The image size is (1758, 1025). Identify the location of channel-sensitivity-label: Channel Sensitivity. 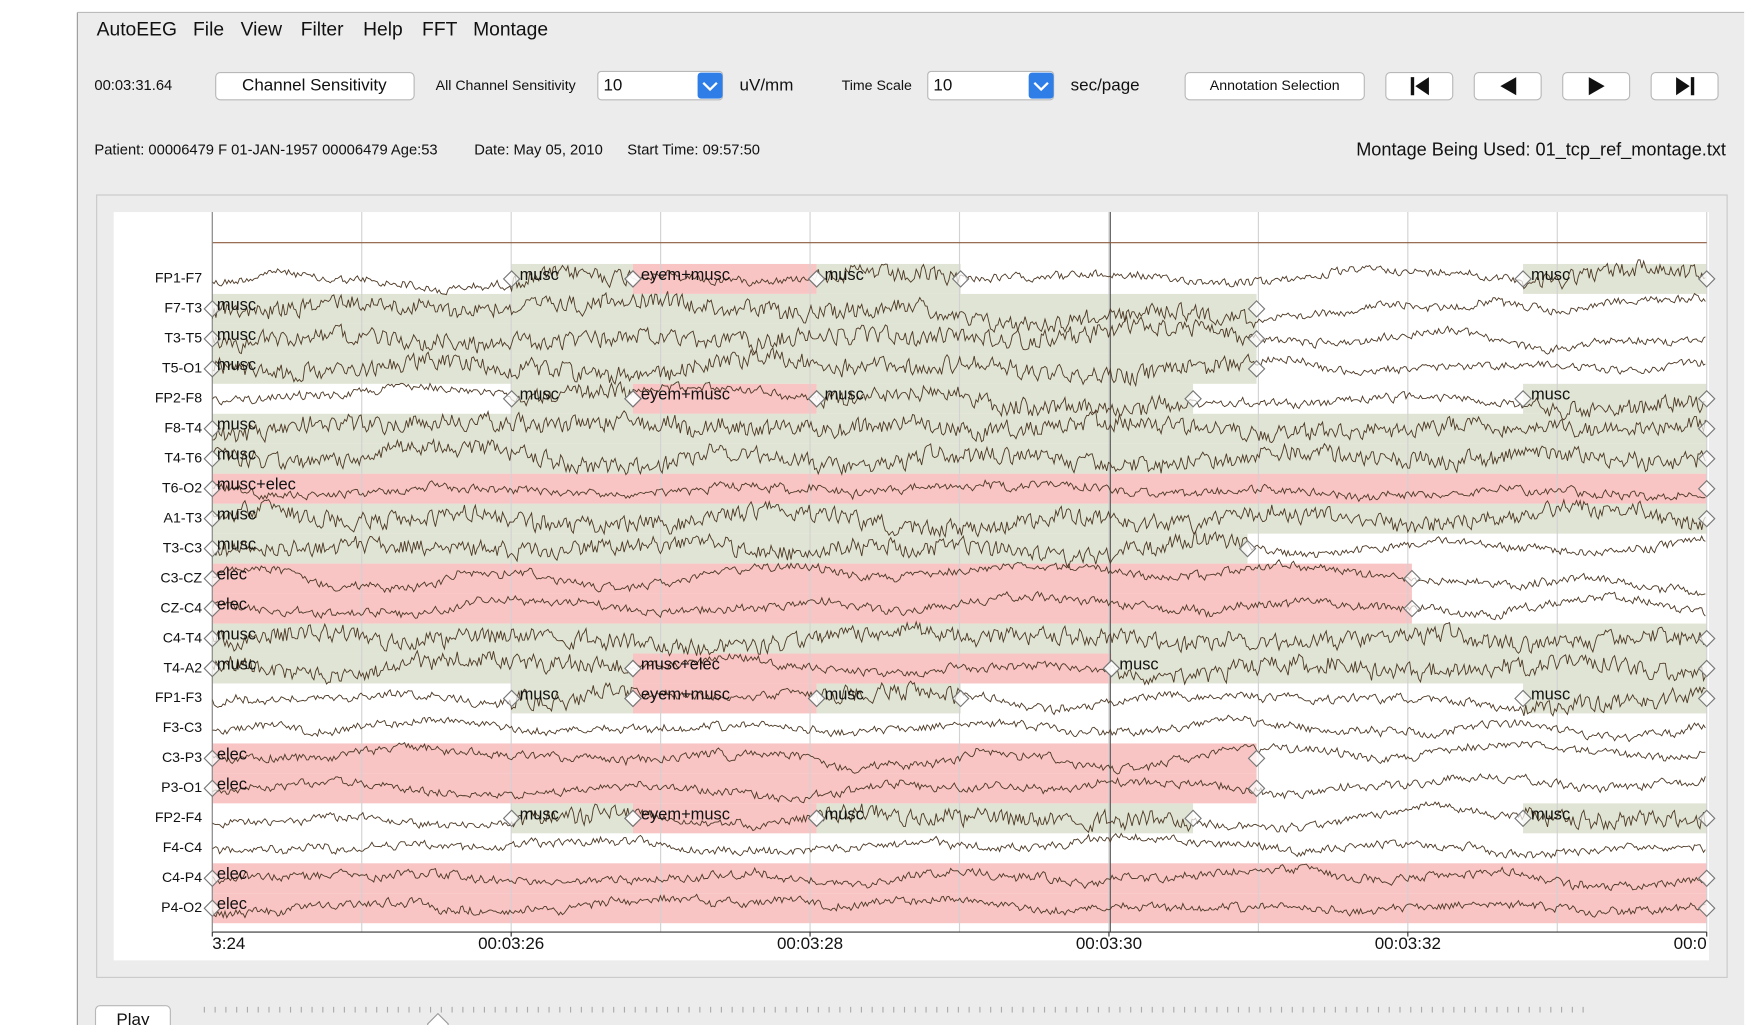
(314, 85).